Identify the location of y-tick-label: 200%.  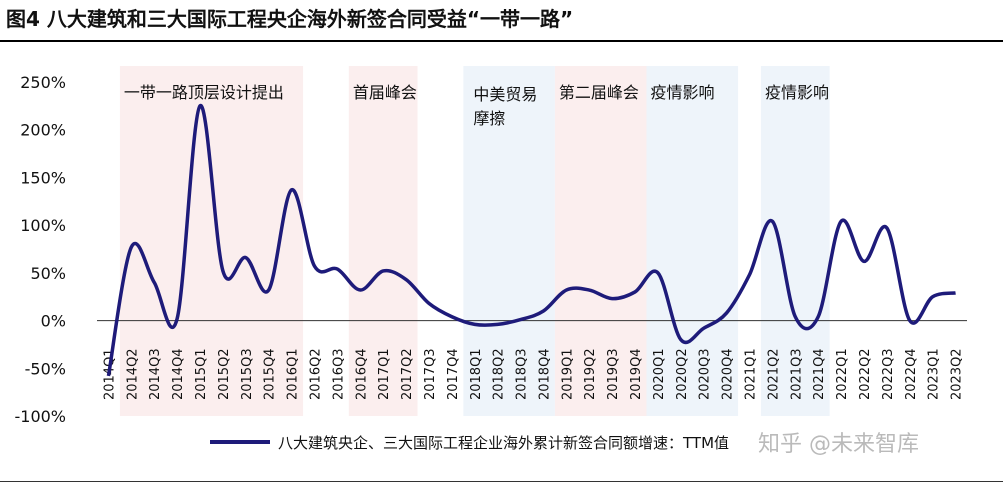
(43, 130).